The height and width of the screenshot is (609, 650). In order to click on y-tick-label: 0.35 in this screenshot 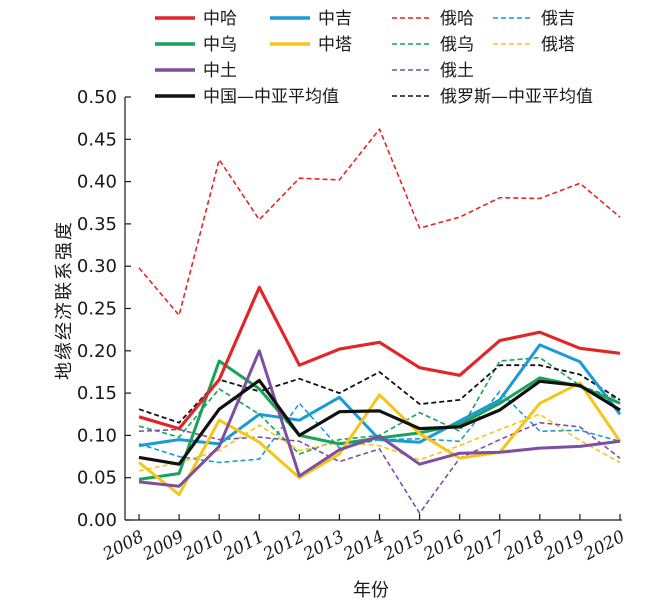, I will do `click(97, 224)`.